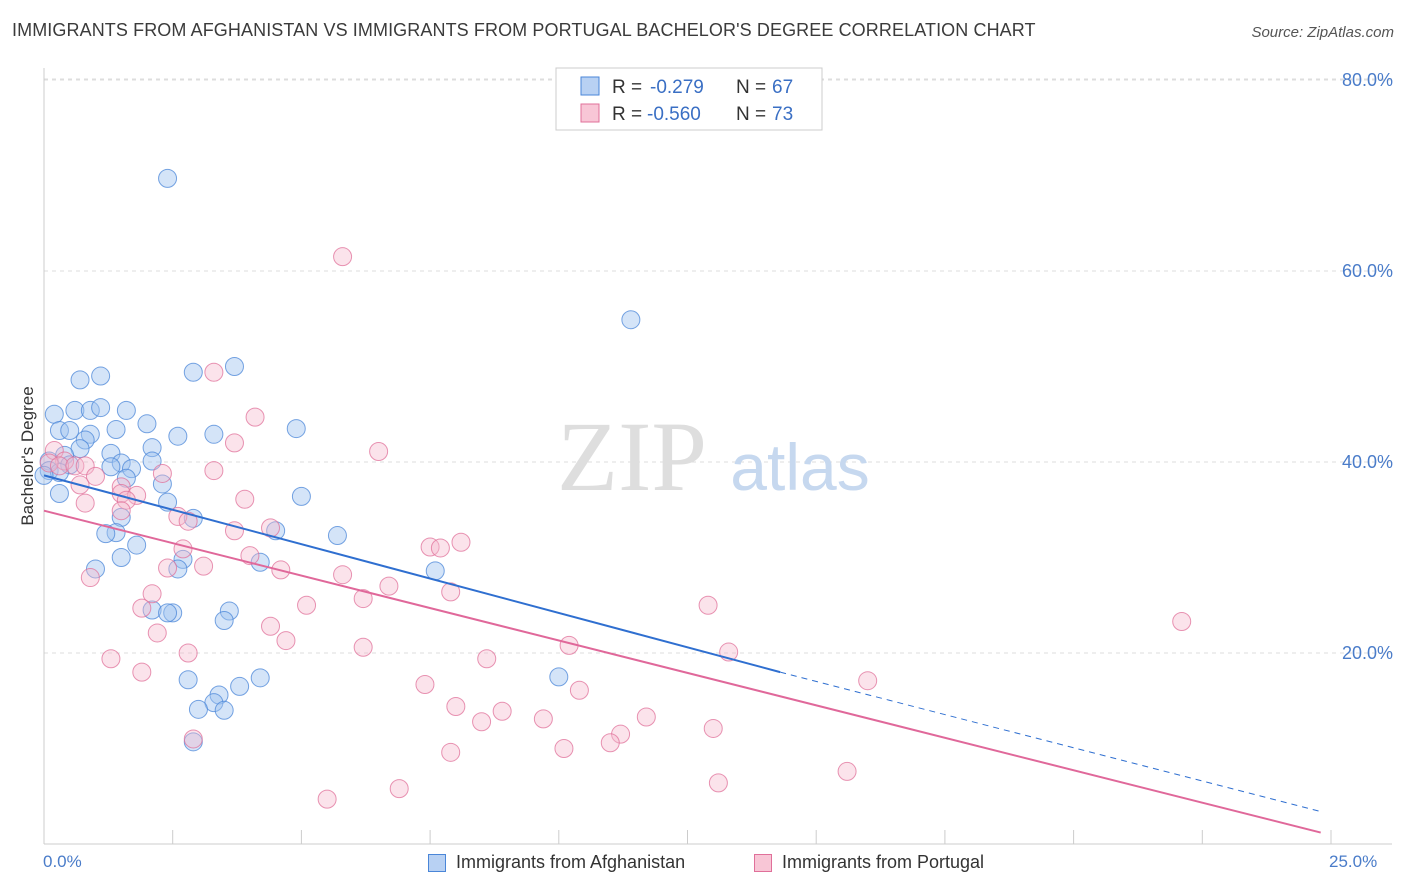  Describe the element at coordinates (1367, 653) in the screenshot. I see `y-tick-label: 20.0%` at that location.